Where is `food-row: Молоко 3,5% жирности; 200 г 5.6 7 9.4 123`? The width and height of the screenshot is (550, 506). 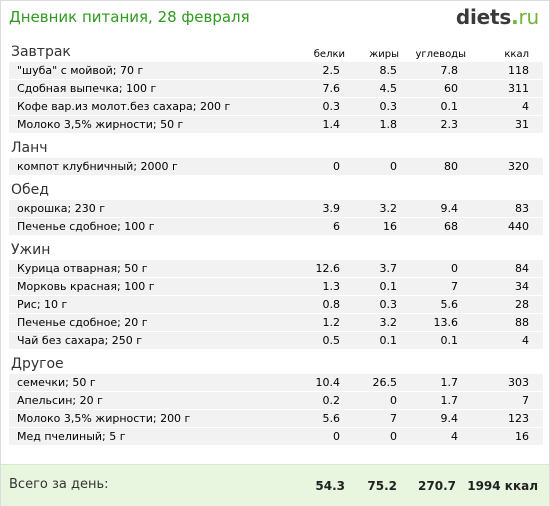 food-row: Молоко 3,5% жирности; 200 г 5.6 7 9.4 123 is located at coordinates (276, 418).